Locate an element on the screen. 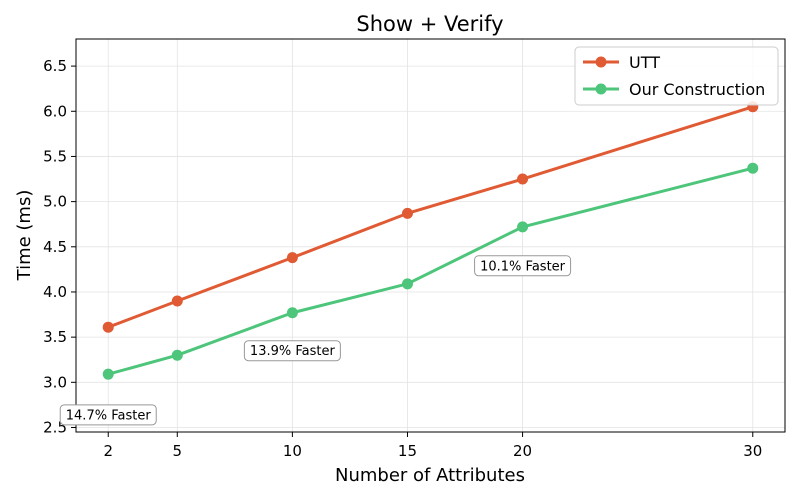 Image resolution: width=800 pixels, height=500 pixels. legend-item: UTT is located at coordinates (621, 62).